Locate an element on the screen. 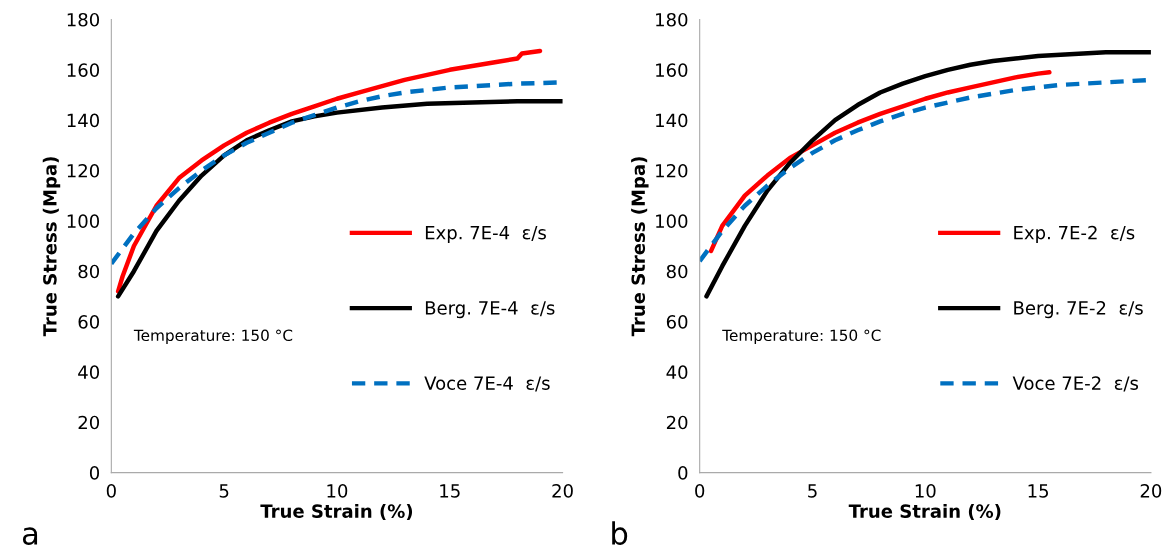 The width and height of the screenshot is (1172, 556). line-series is located at coordinates (880, 162).